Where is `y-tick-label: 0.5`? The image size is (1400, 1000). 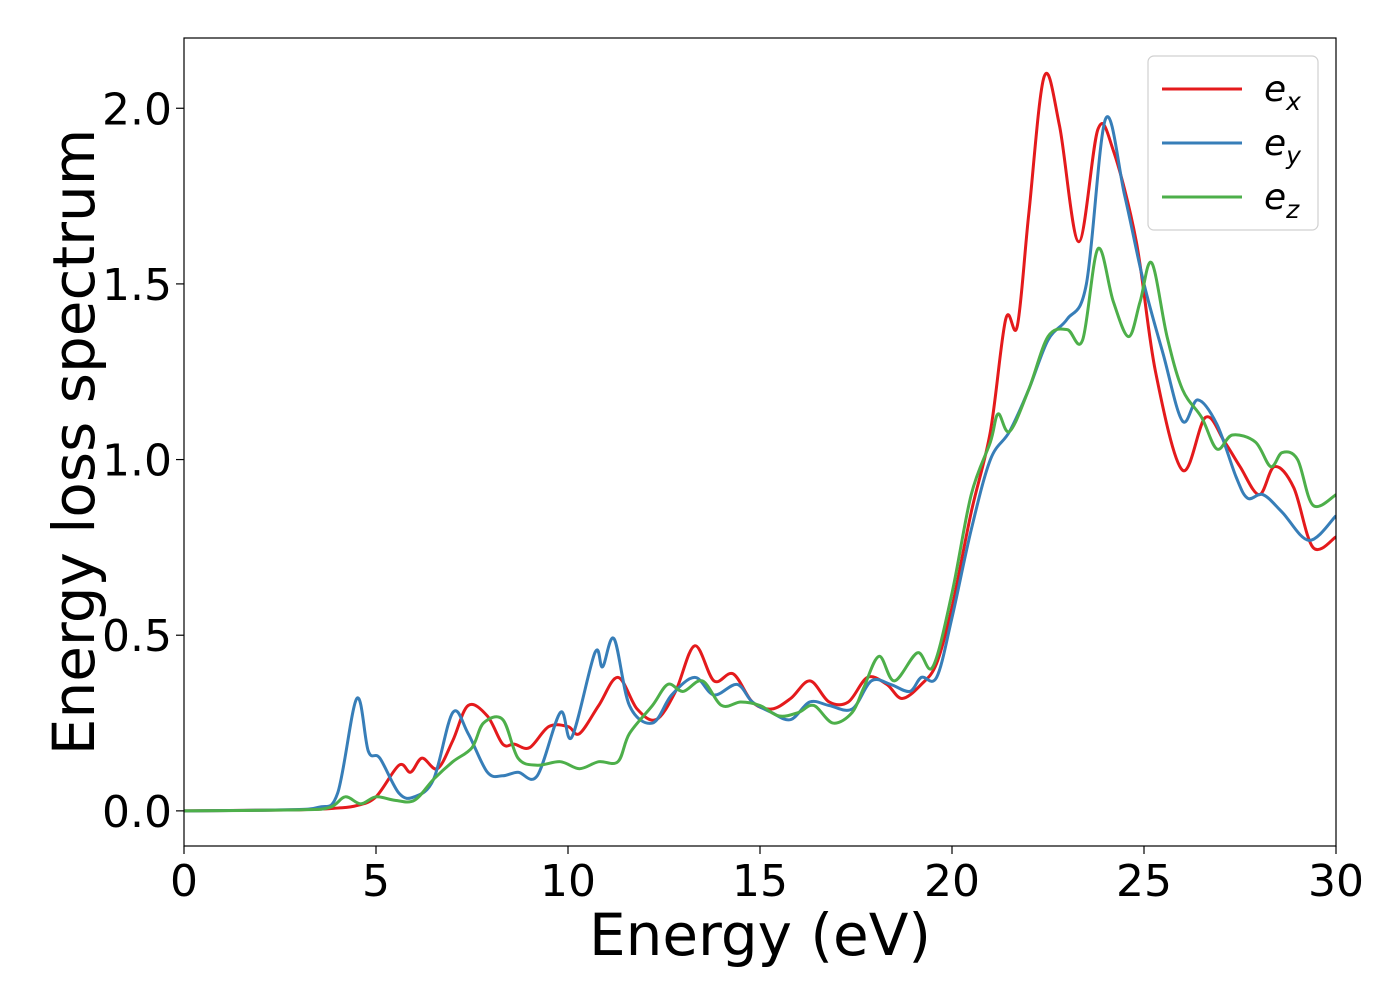
y-tick-label: 0.5 is located at coordinates (137, 636).